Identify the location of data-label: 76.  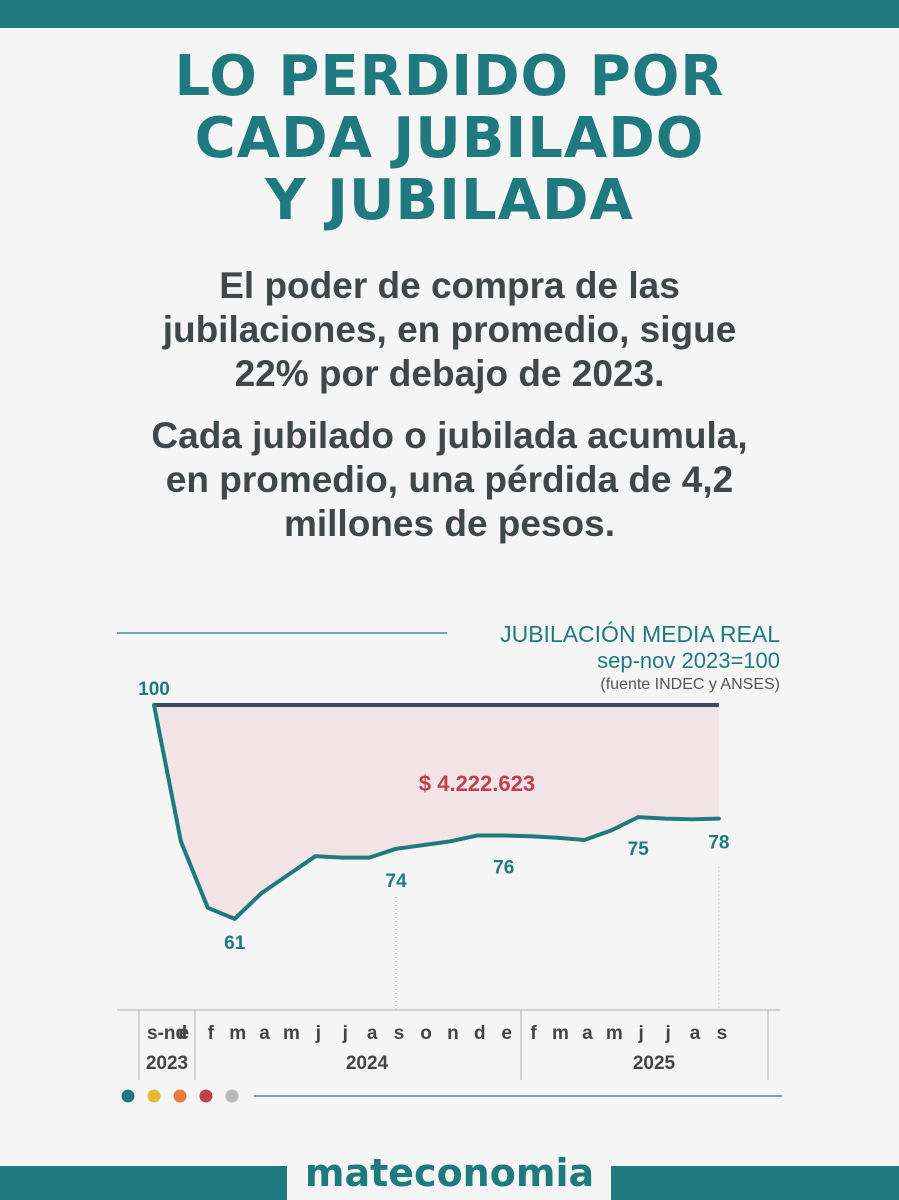
(503, 868).